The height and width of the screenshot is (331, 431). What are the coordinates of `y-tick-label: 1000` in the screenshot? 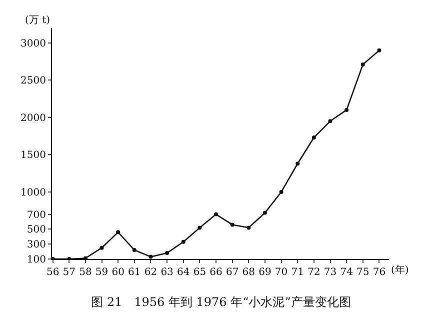 It's located at (33, 192).